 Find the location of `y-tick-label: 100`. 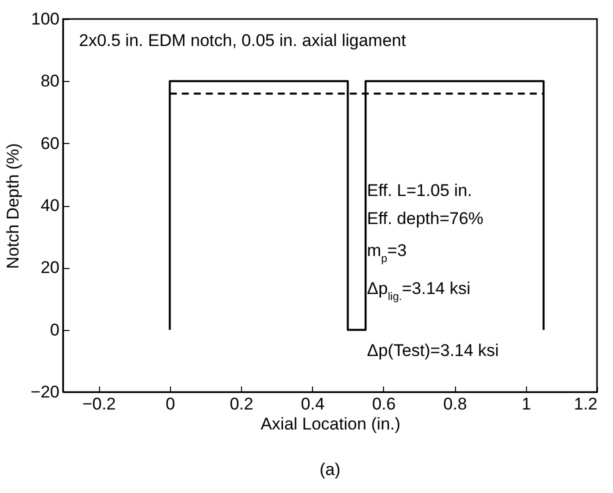

y-tick-label: 100 is located at coordinates (45, 19).